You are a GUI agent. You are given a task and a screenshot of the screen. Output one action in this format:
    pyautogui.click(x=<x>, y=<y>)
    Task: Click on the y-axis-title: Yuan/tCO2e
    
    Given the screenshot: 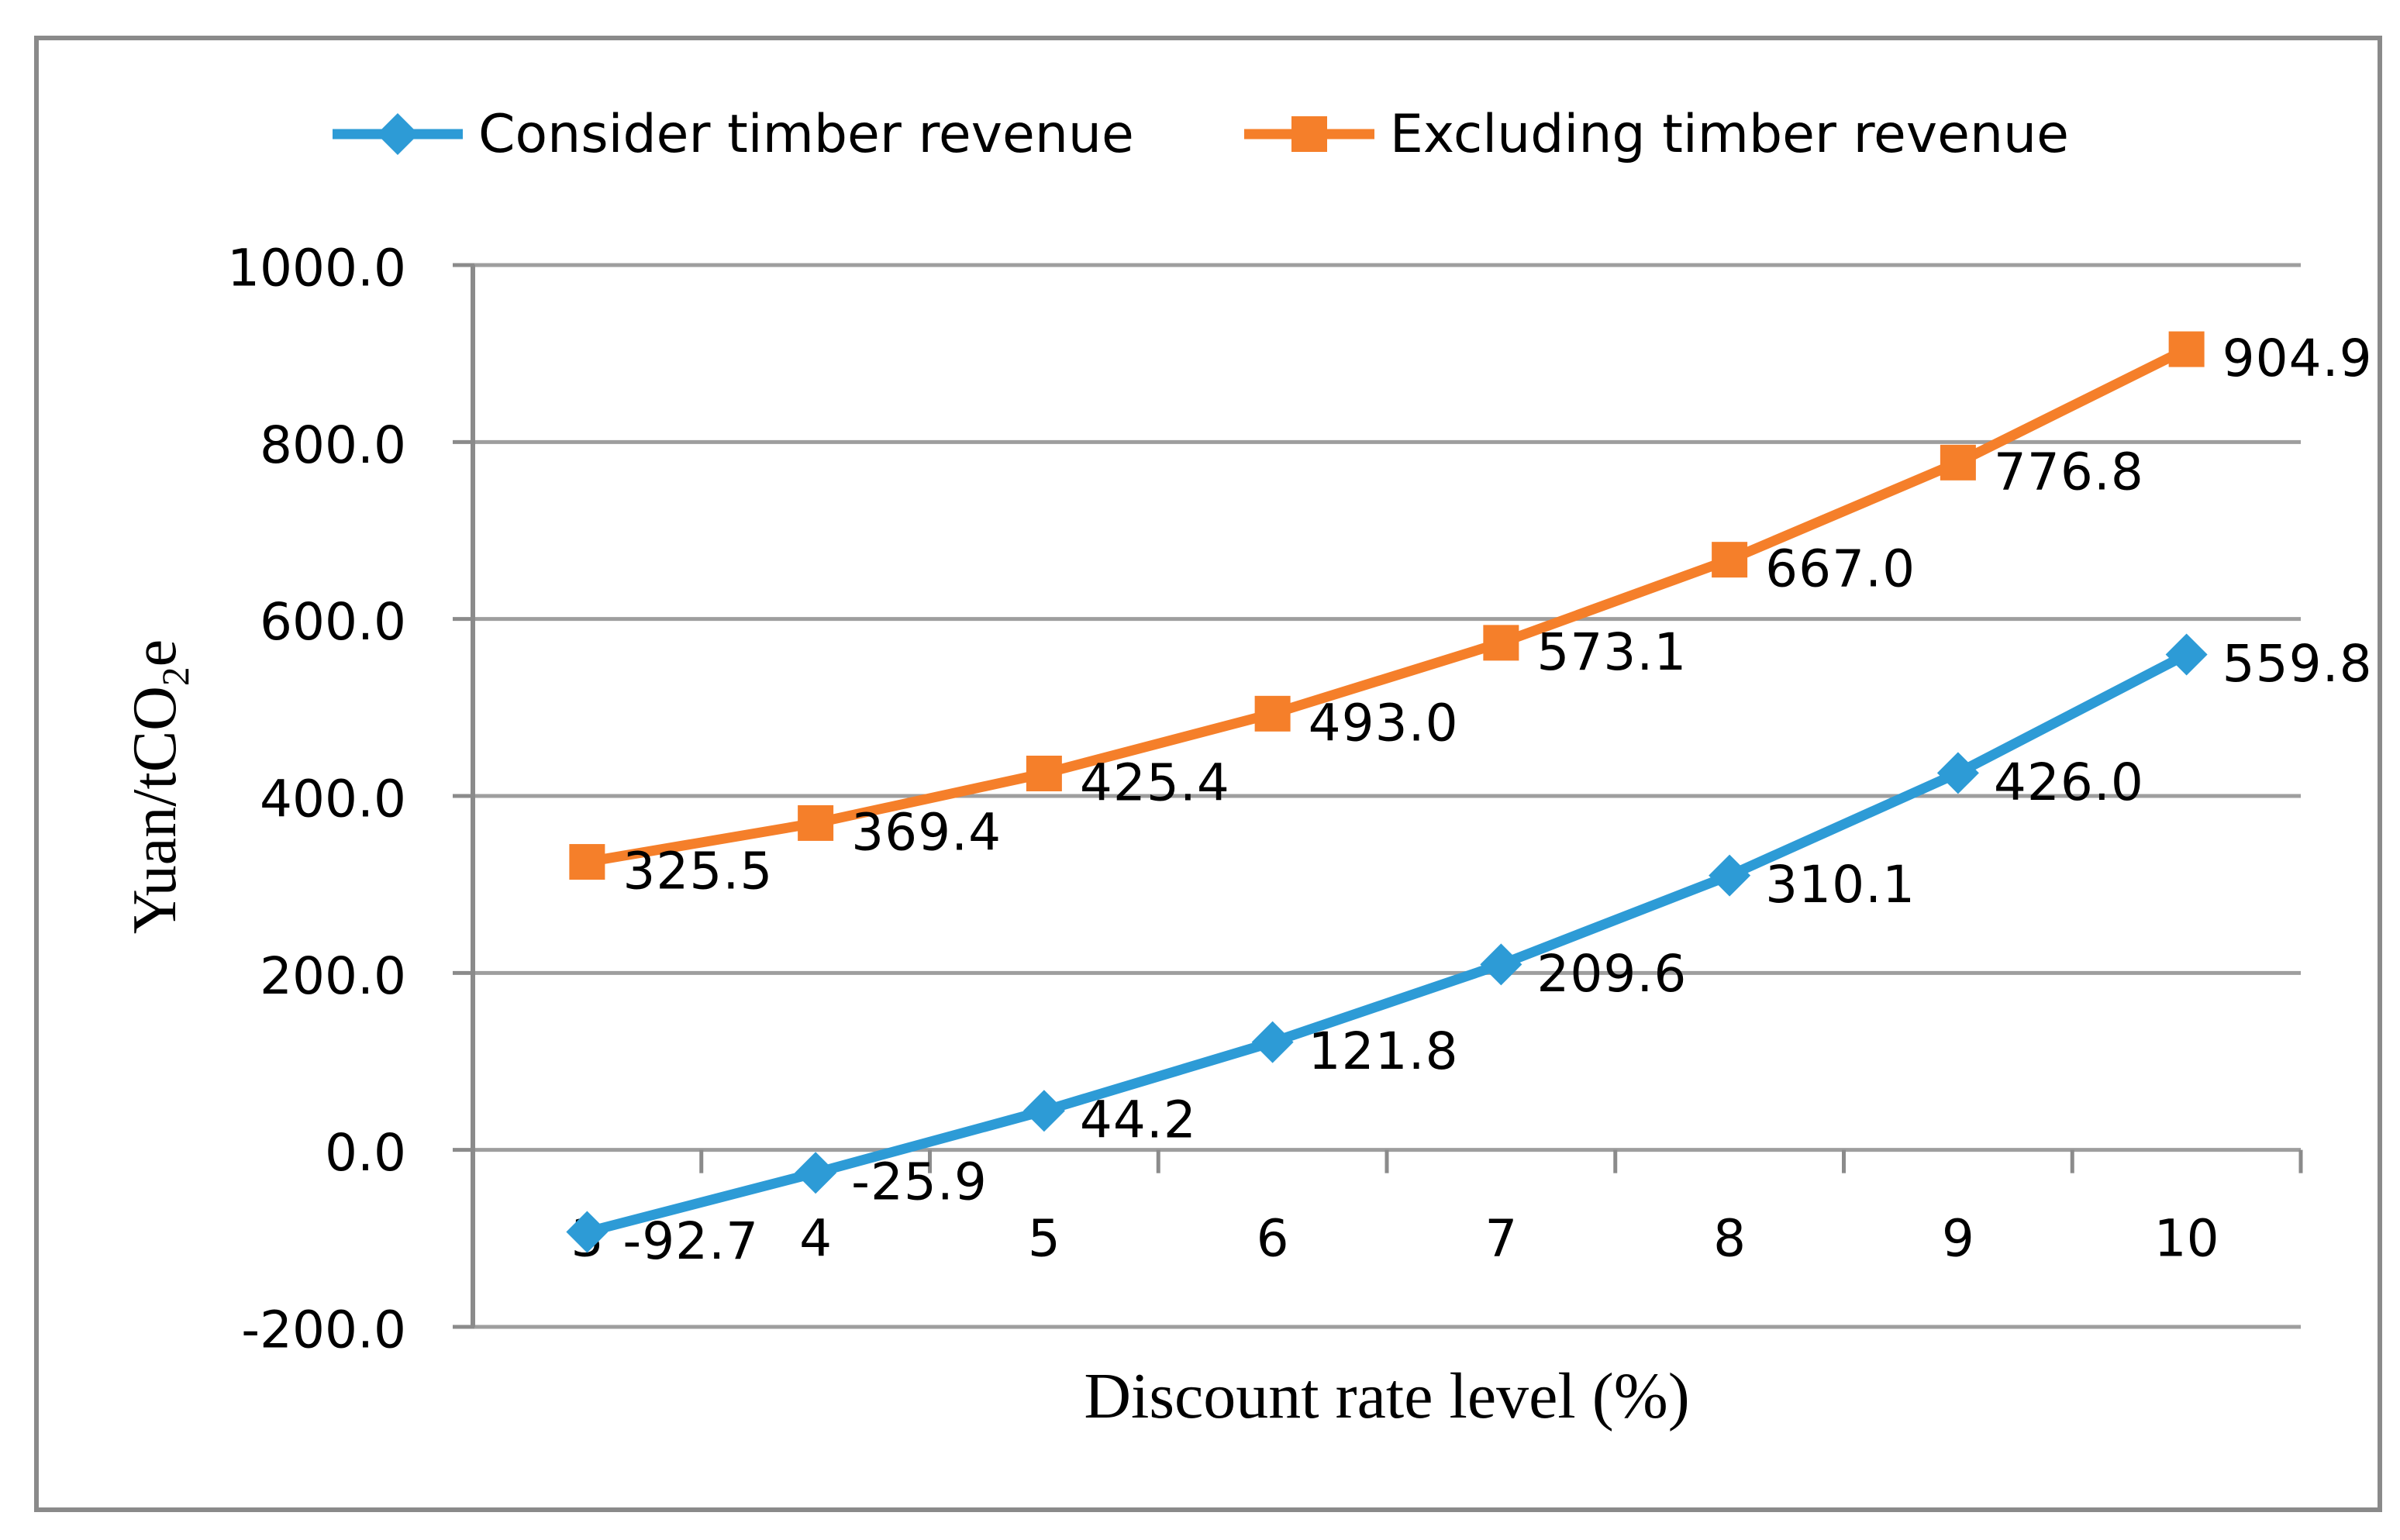 What is the action you would take?
    pyautogui.click(x=159, y=786)
    